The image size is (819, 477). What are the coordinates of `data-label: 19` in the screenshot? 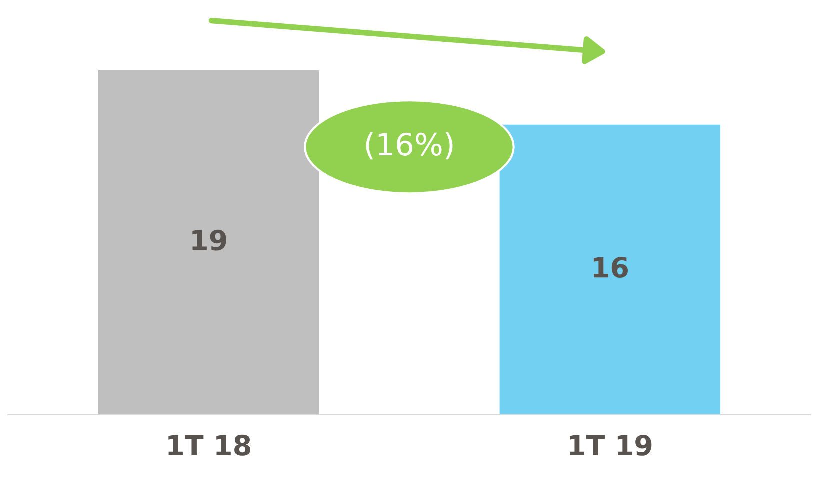 It's located at (209, 240).